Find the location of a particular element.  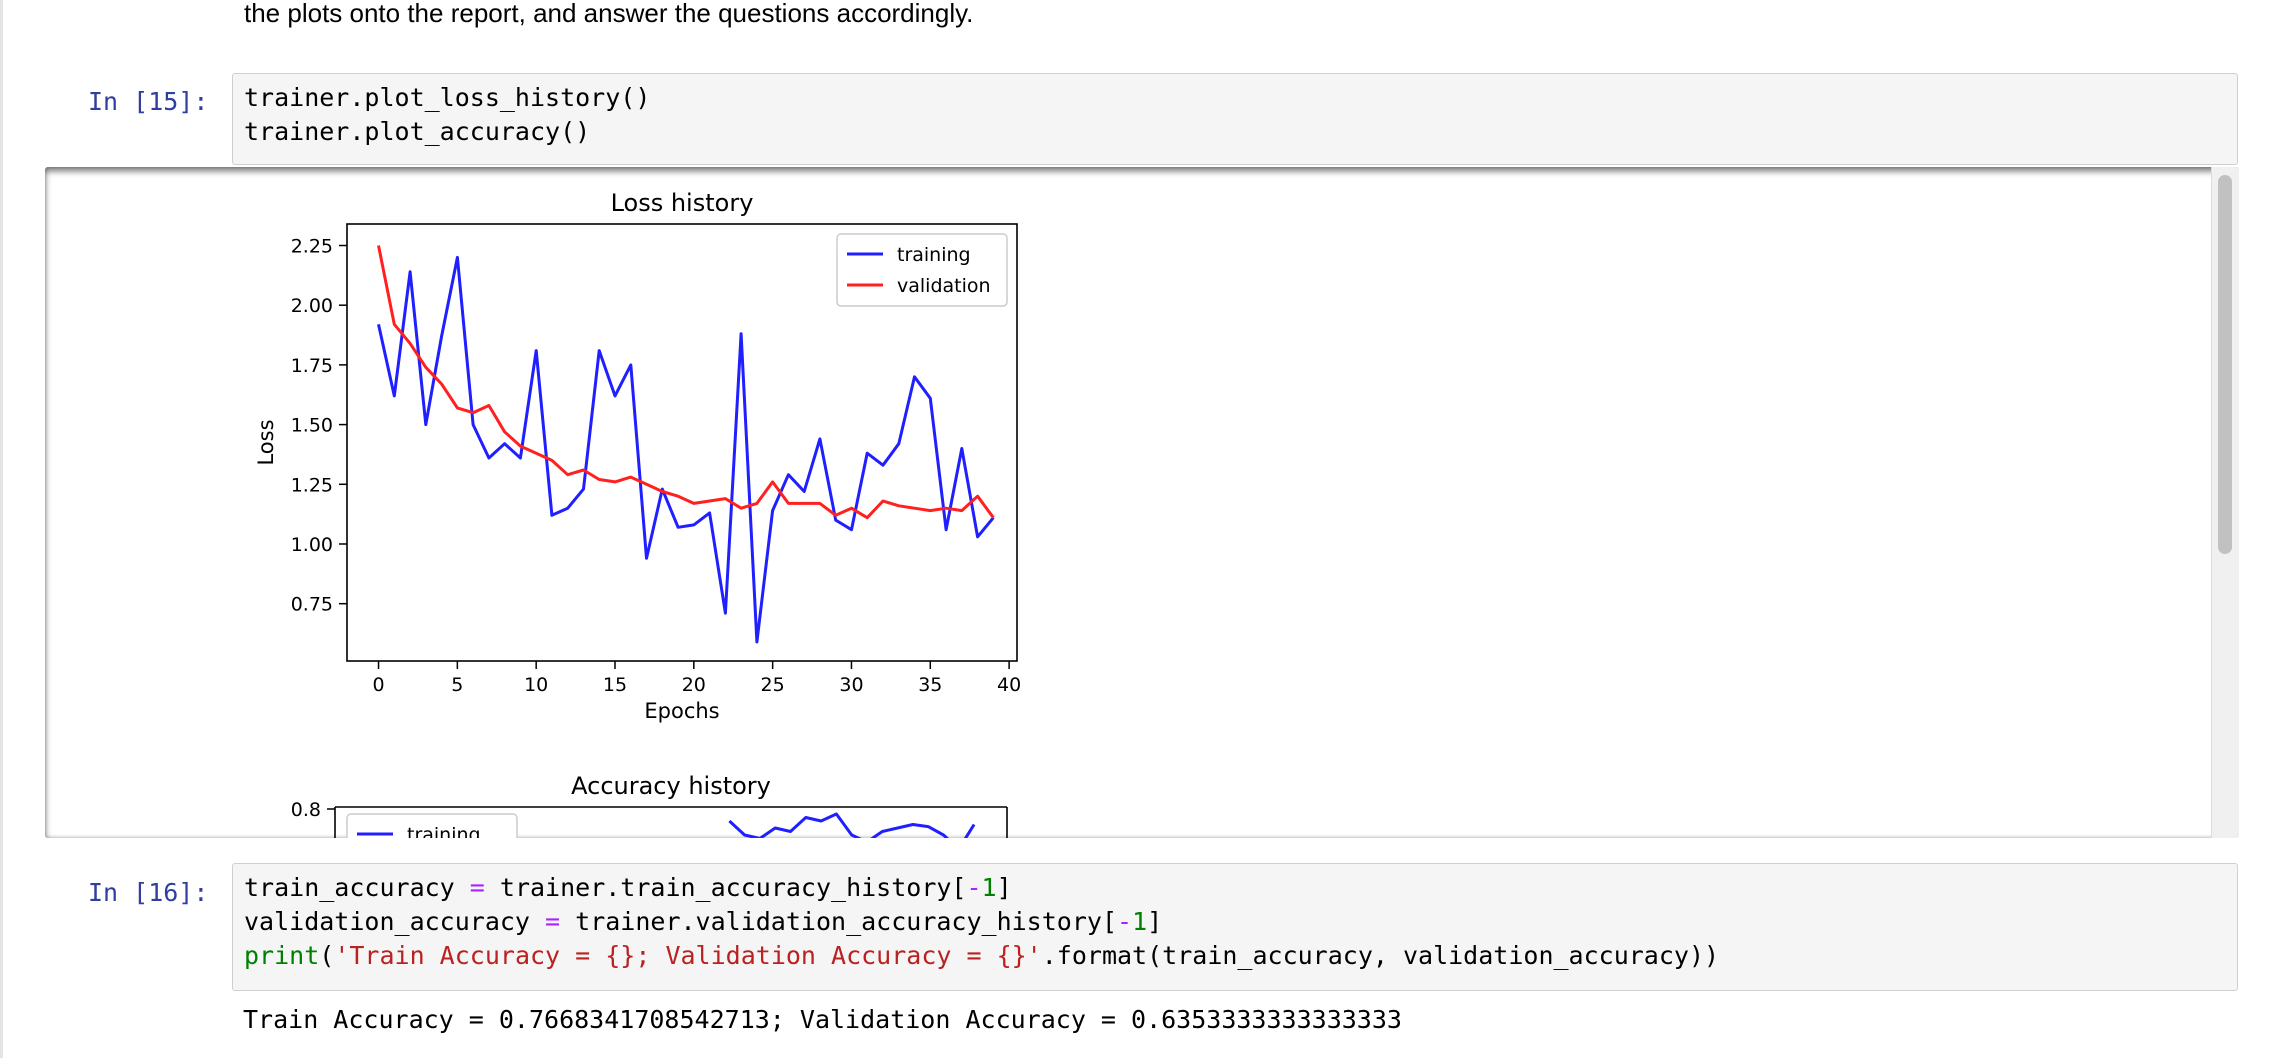

code-token: ( is located at coordinates (326, 955).